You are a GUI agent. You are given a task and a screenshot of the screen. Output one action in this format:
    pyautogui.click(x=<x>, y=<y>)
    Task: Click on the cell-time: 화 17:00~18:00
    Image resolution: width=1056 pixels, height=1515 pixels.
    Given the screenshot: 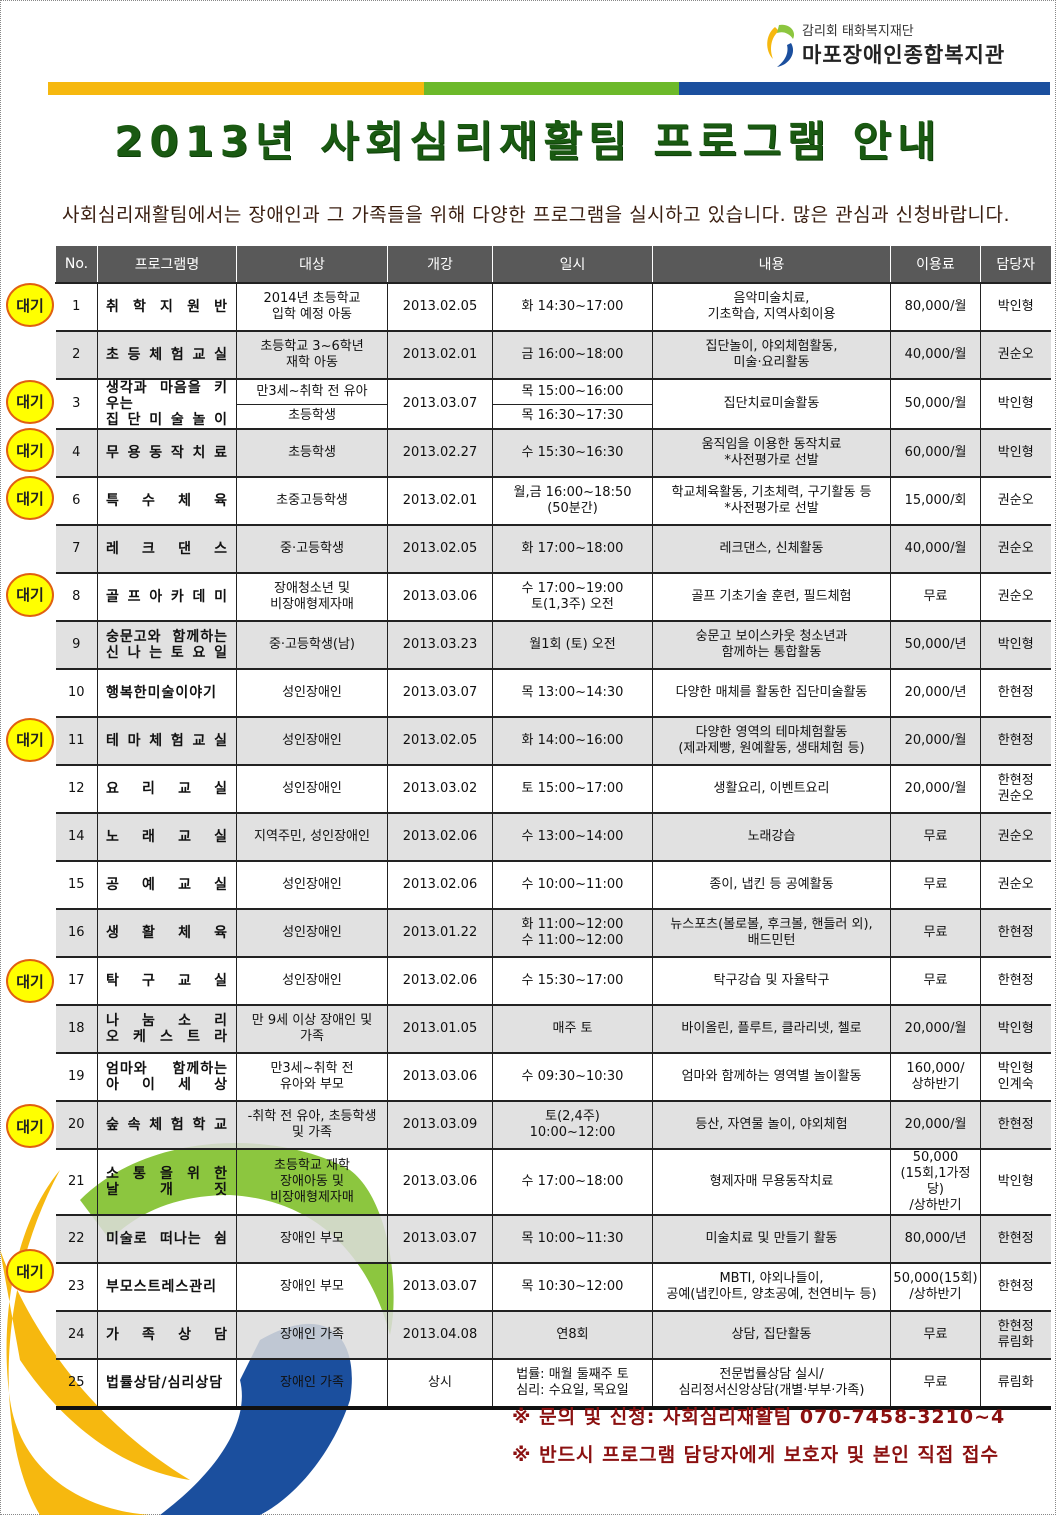 What is the action you would take?
    pyautogui.click(x=572, y=548)
    